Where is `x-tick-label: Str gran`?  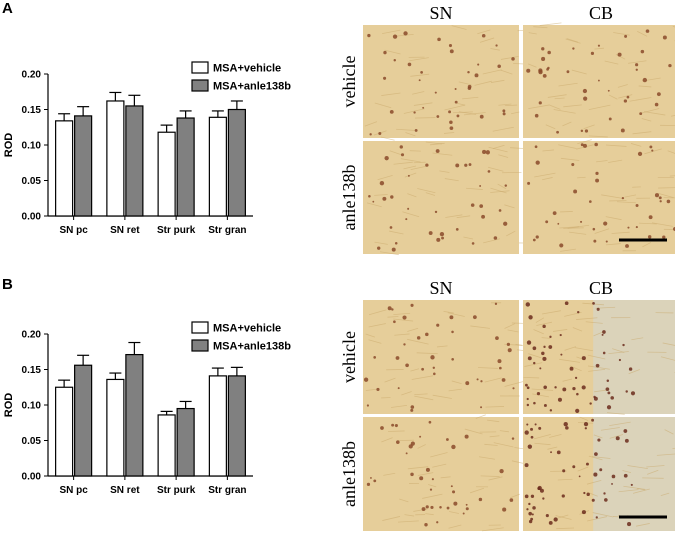
x-tick-label: Str gran is located at coordinates (227, 490).